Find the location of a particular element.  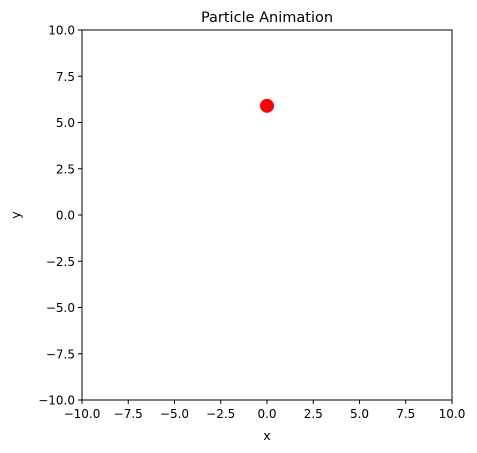

y-tick-label: 2.5 is located at coordinates (65, 169).